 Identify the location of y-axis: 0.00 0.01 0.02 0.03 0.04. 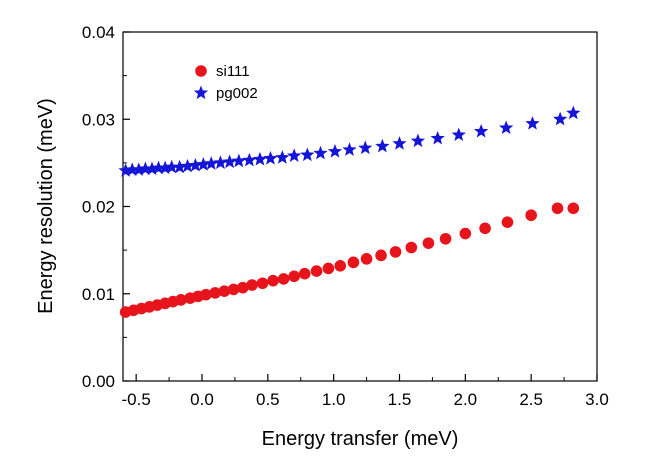
(106, 207).